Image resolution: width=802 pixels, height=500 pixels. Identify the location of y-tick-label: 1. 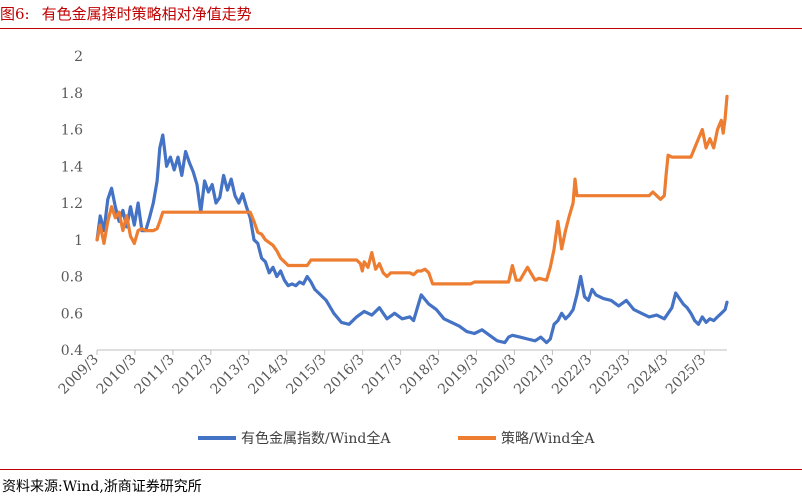
(78, 241).